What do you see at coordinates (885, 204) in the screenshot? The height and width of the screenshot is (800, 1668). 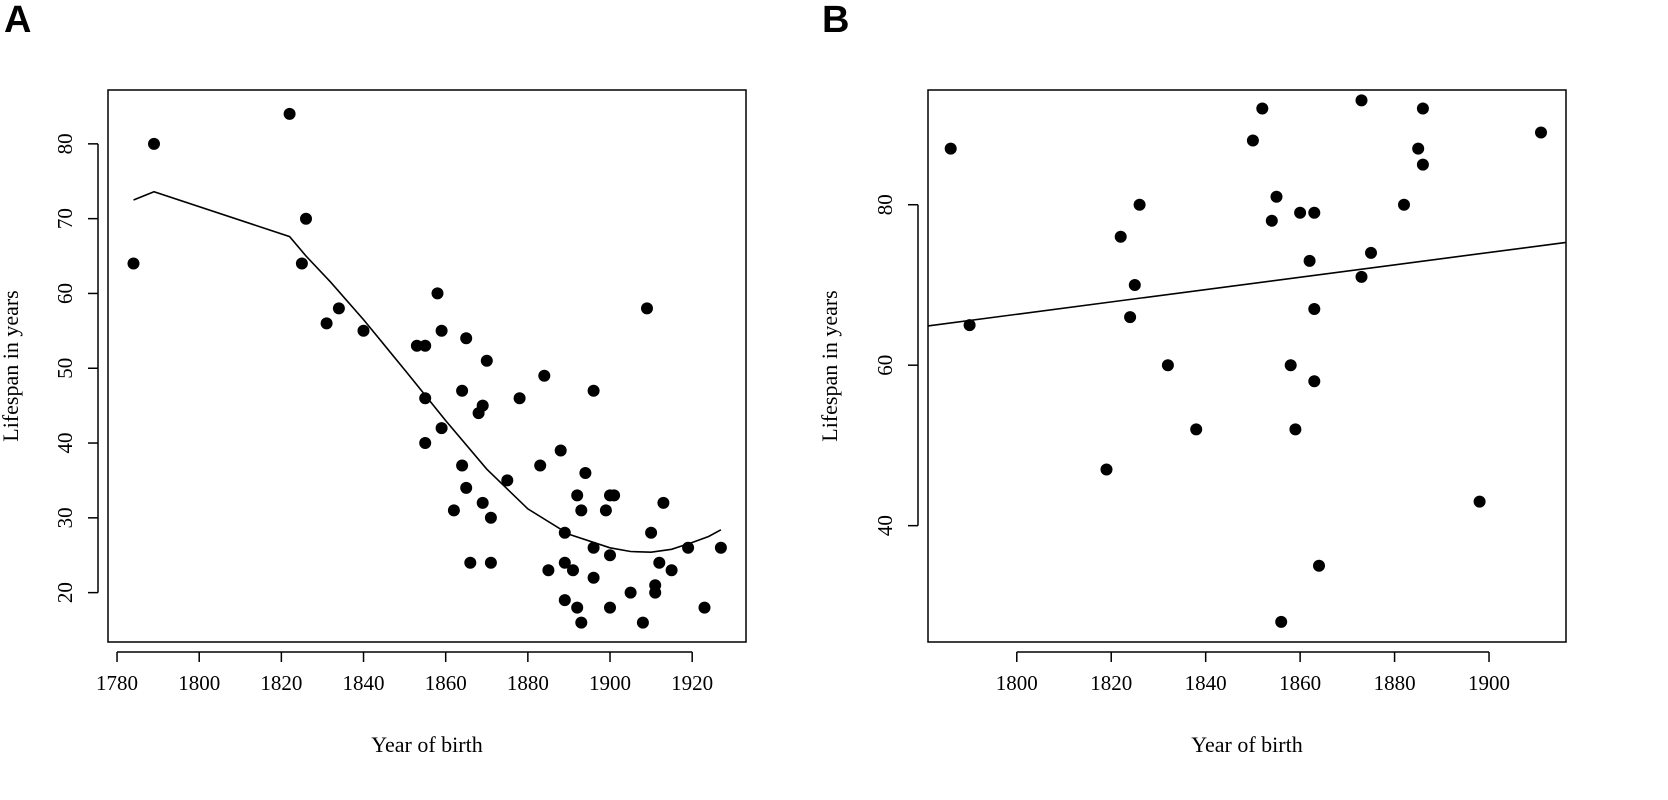 I see `panel-b-y-tick-label: 80` at bounding box center [885, 204].